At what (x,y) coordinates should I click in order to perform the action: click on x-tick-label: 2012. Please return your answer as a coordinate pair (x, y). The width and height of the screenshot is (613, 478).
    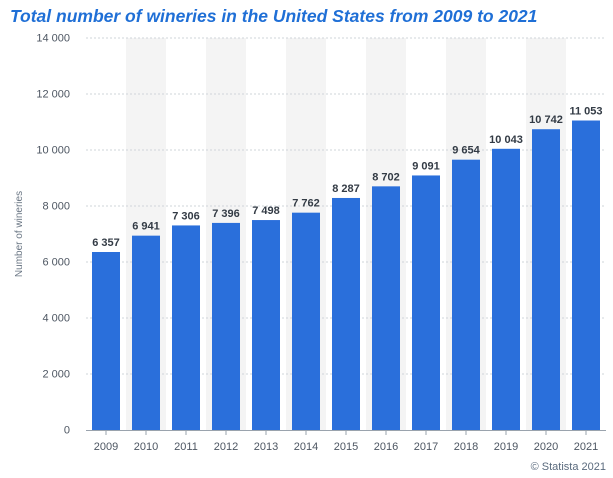
    Looking at the image, I should click on (226, 447).